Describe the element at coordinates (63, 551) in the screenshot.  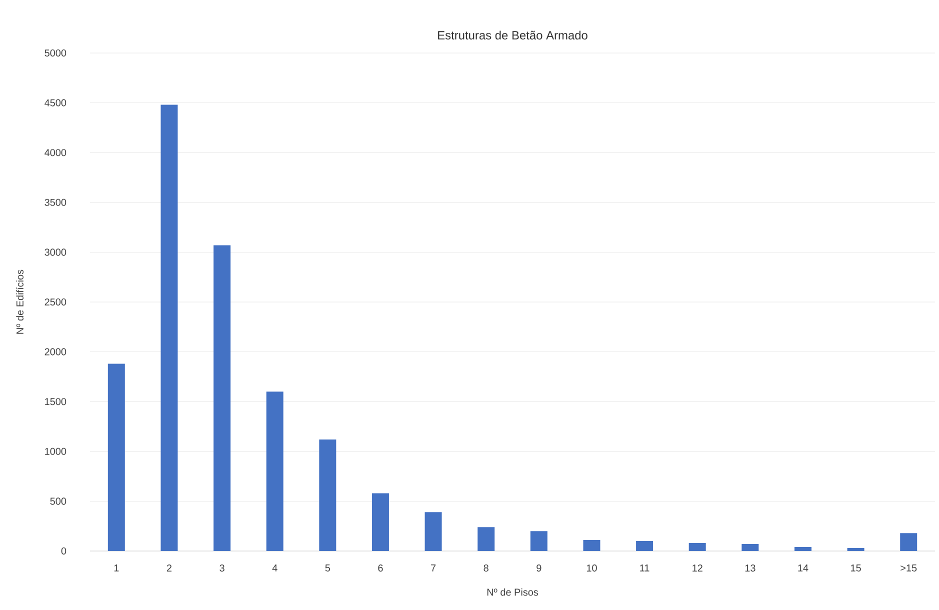
I see `y-tick-label: 0` at that location.